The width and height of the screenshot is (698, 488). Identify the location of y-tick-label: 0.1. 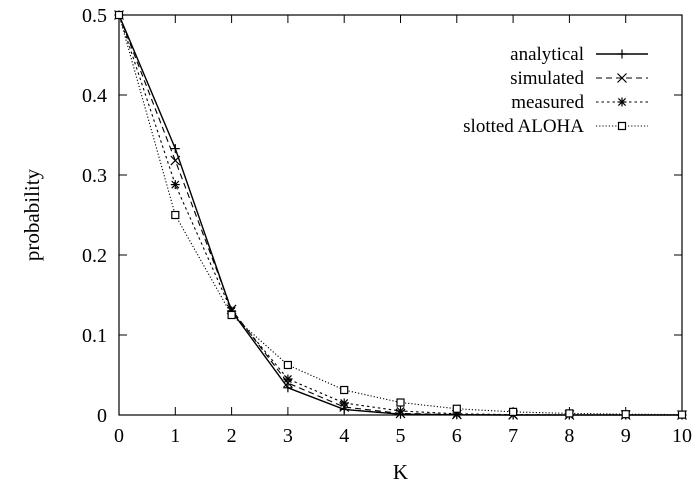
(94, 336).